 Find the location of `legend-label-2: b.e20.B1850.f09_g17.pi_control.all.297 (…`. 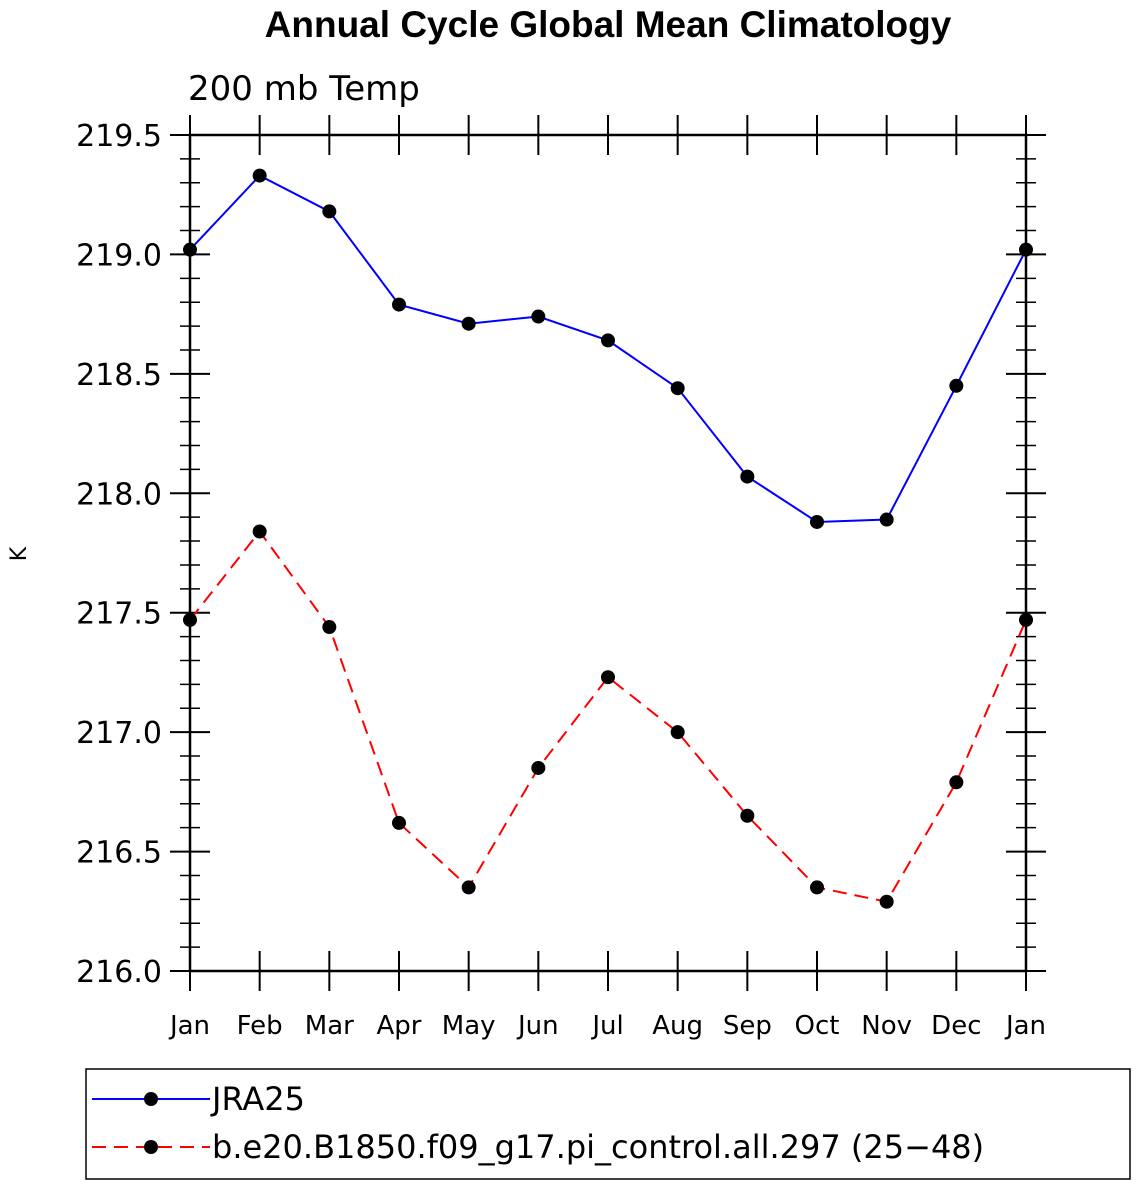

legend-label-2: b.e20.B1850.f09_g17.pi_control.all.297 (… is located at coordinates (598, 1147).